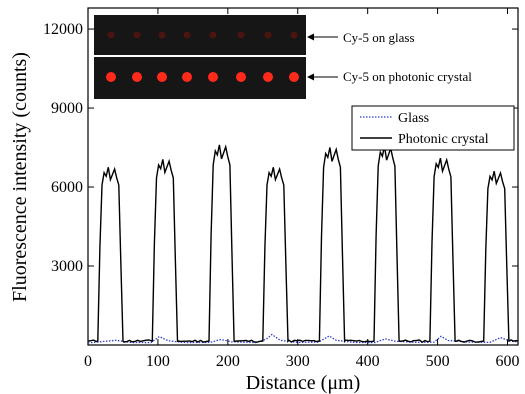 The width and height of the screenshot is (525, 394). I want to click on legend: Glass Photonic crystal, so click(433, 128).